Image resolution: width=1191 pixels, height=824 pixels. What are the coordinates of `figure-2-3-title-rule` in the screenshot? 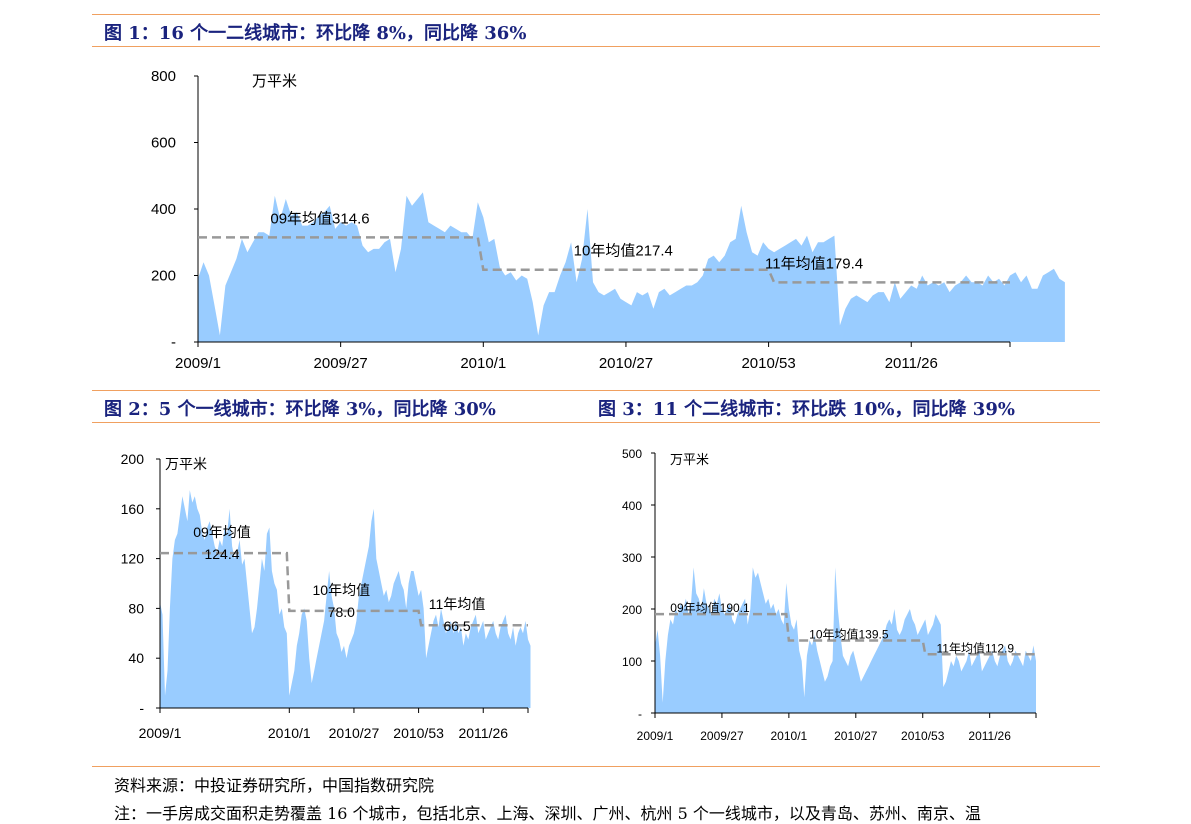 It's located at (596, 422).